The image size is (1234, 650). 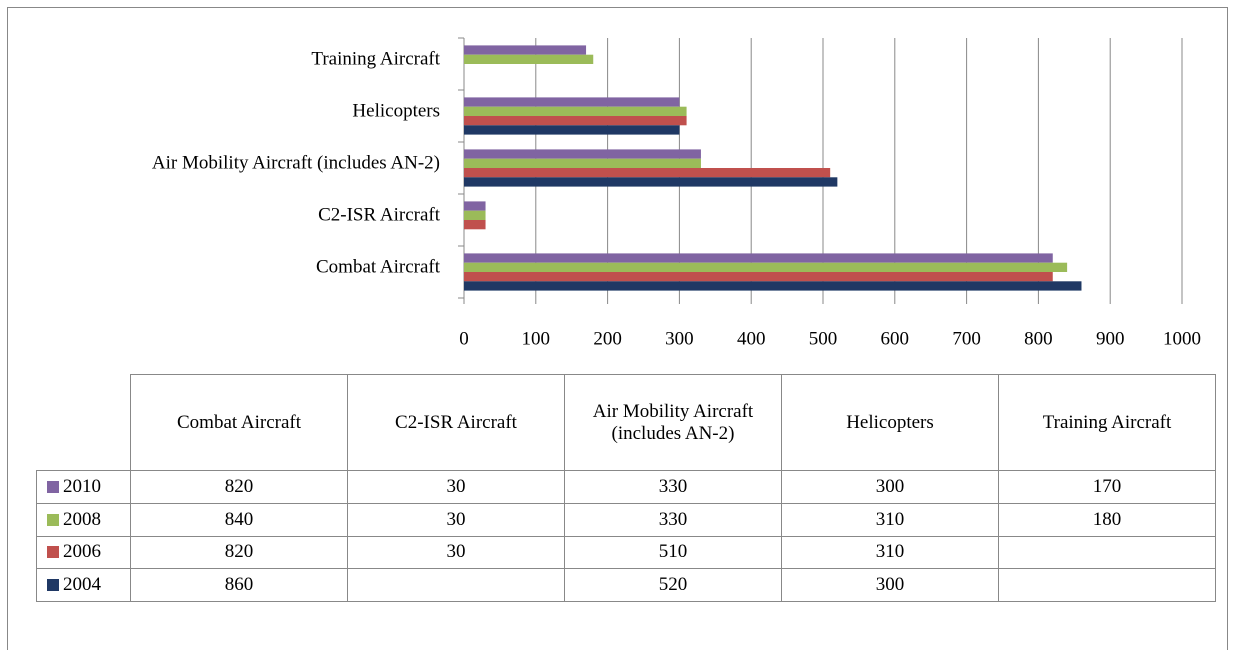 I want to click on x-tick-label: 200, so click(x=607, y=338).